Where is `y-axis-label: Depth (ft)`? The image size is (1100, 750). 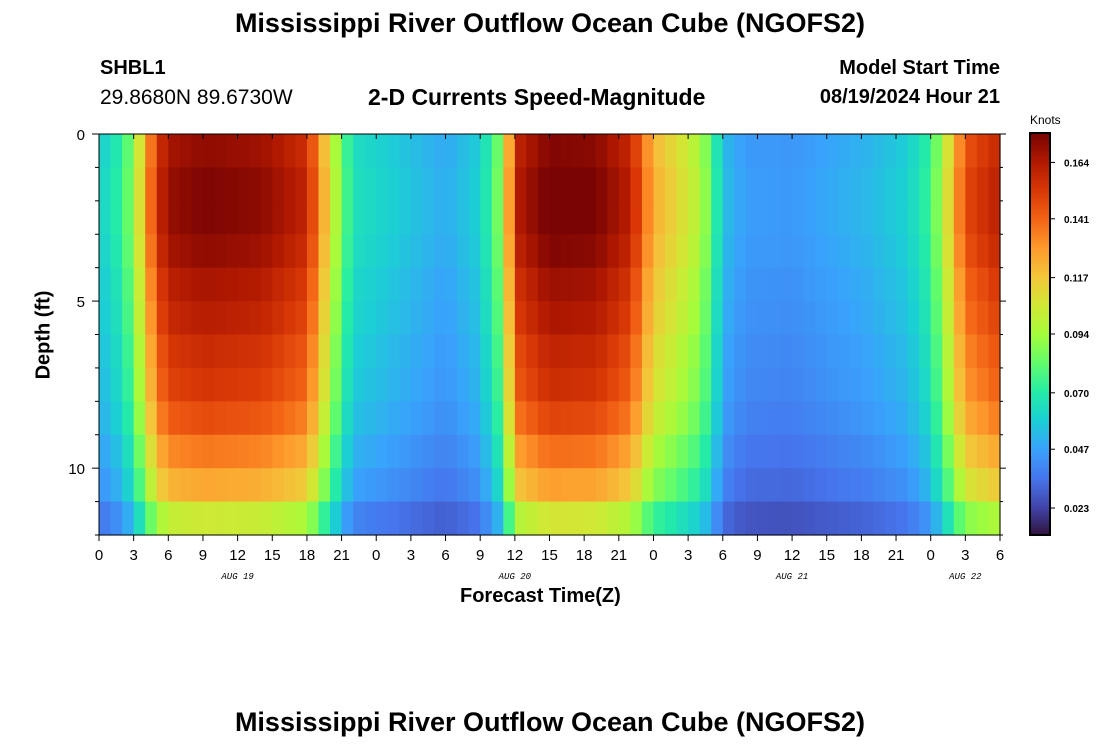
y-axis-label: Depth (ft) is located at coordinates (43, 335).